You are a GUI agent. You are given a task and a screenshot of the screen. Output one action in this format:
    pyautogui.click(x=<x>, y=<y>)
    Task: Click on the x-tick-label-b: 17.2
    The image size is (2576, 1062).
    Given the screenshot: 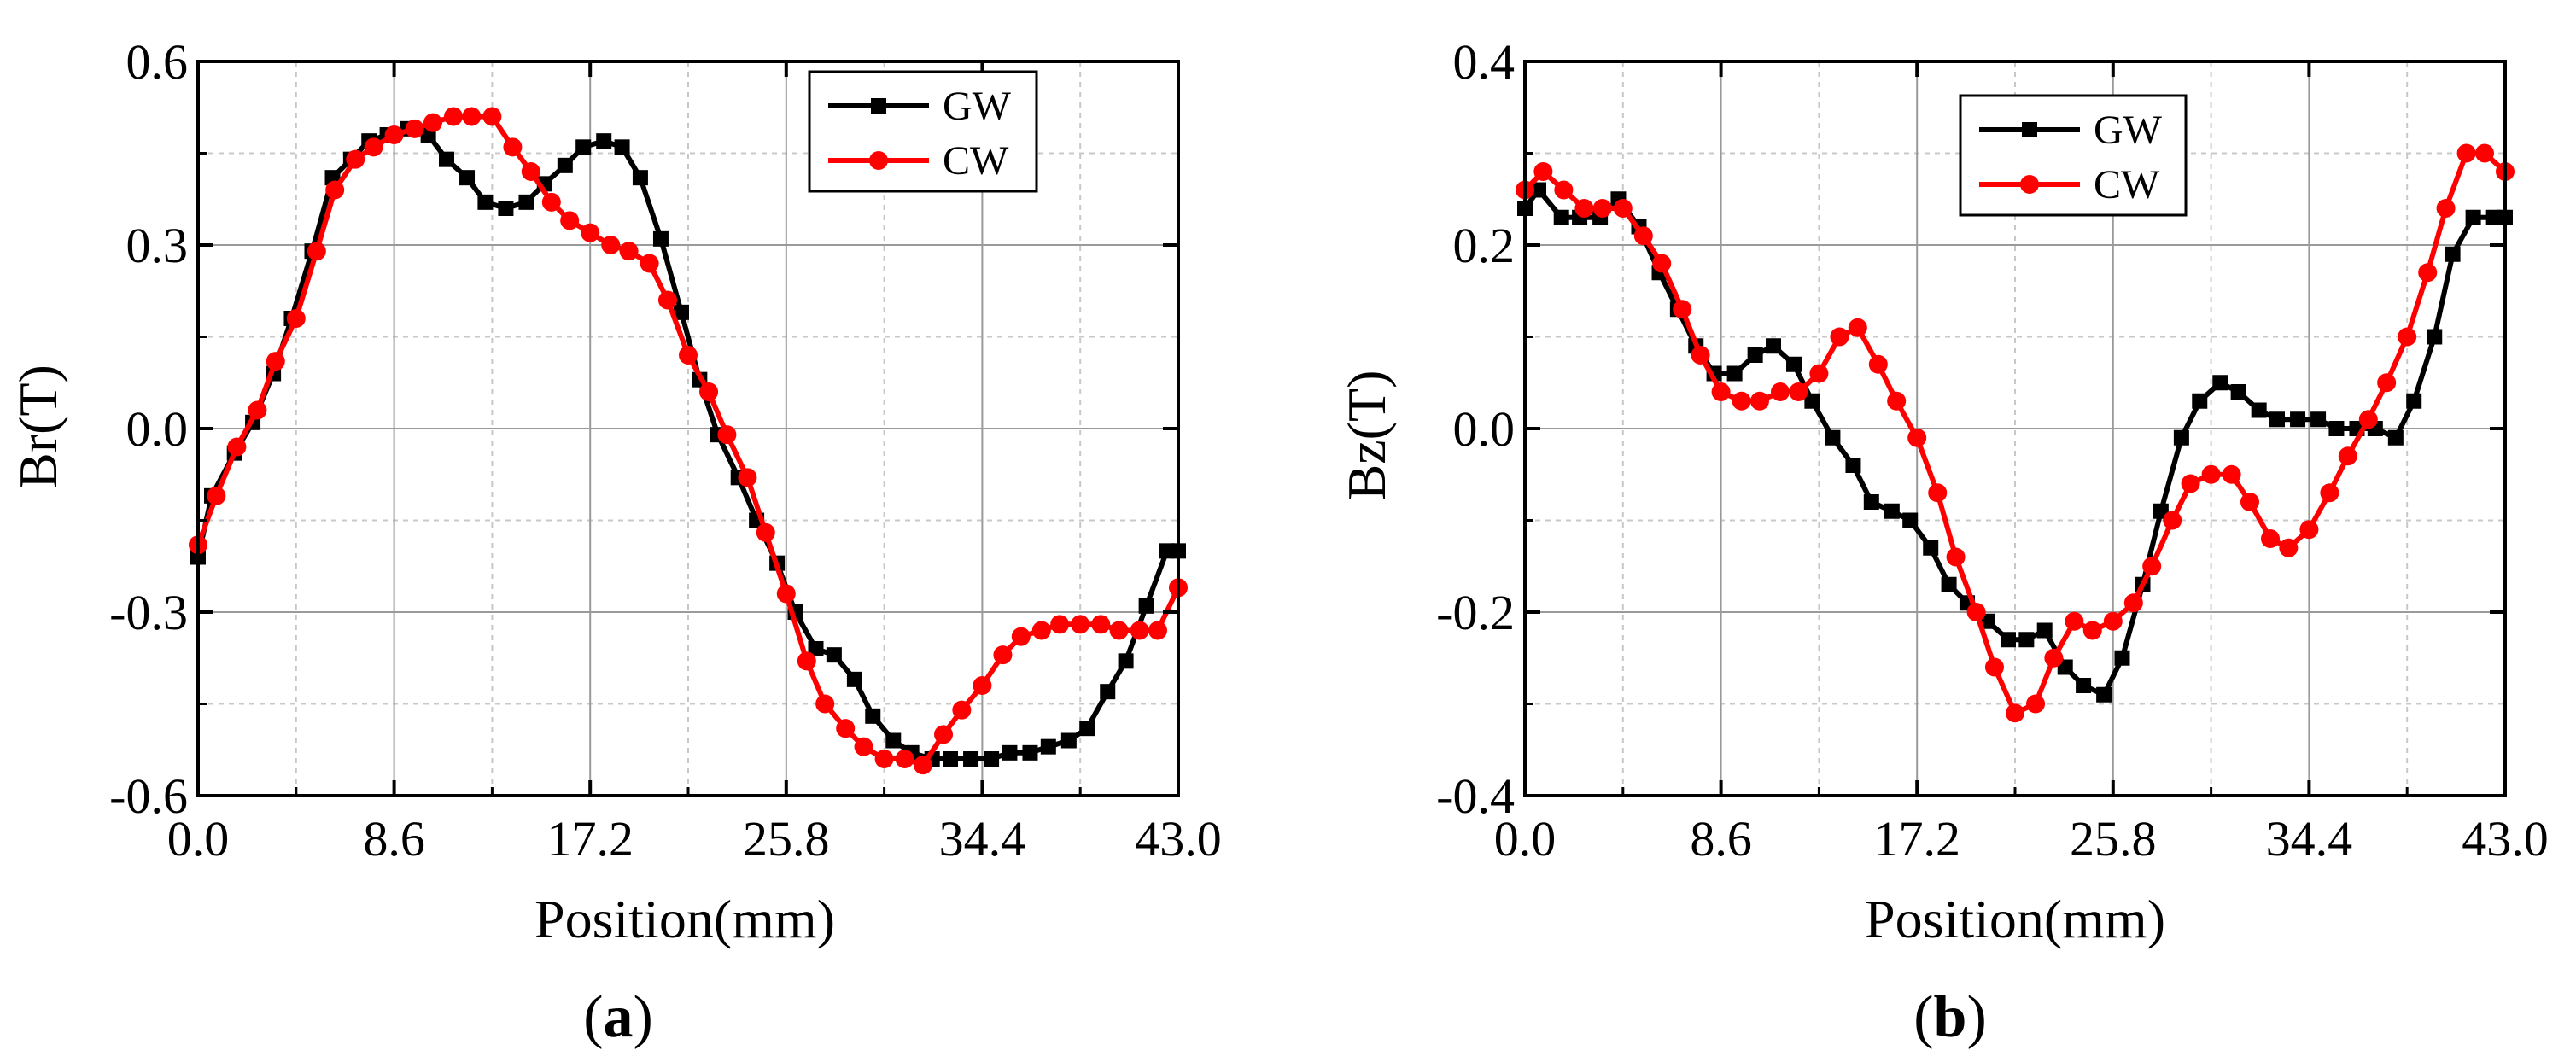 What is the action you would take?
    pyautogui.click(x=1916, y=839)
    